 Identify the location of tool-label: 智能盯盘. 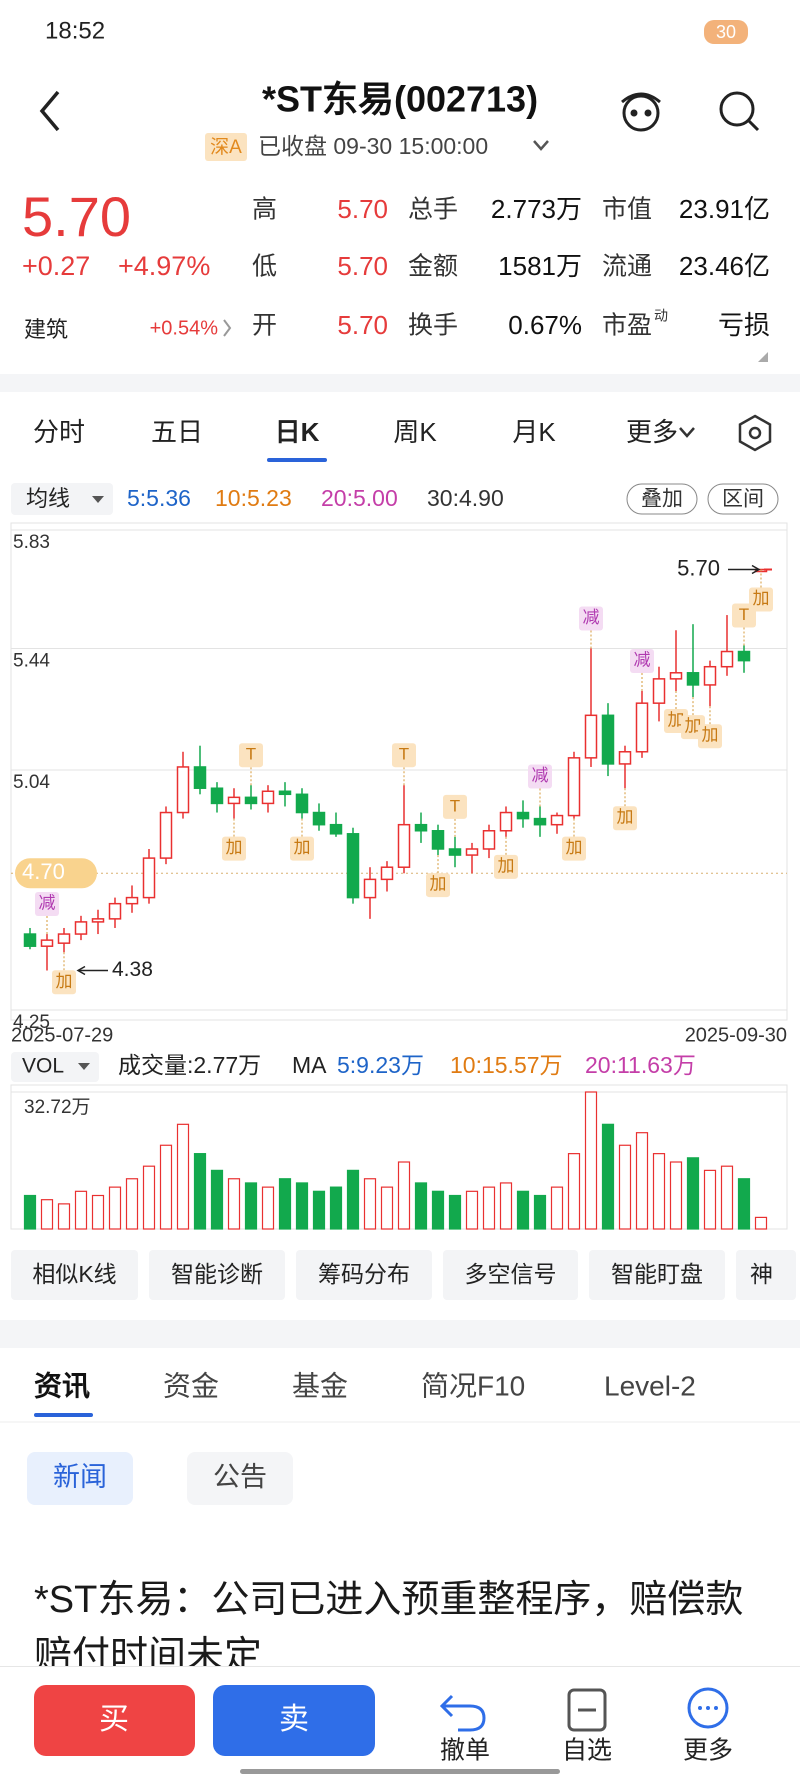
(657, 1274).